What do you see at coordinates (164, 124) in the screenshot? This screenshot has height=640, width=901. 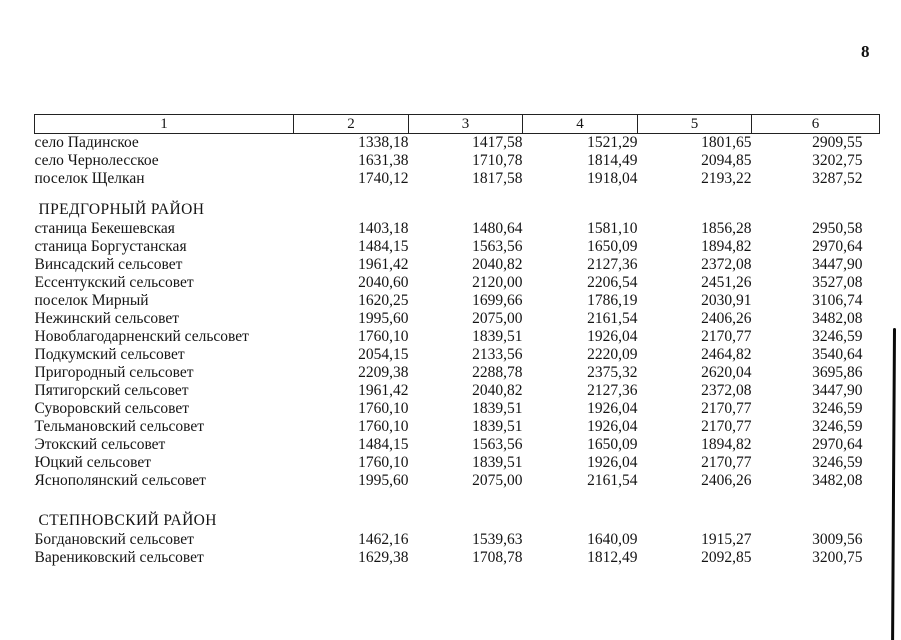 I see `column-header: 1` at bounding box center [164, 124].